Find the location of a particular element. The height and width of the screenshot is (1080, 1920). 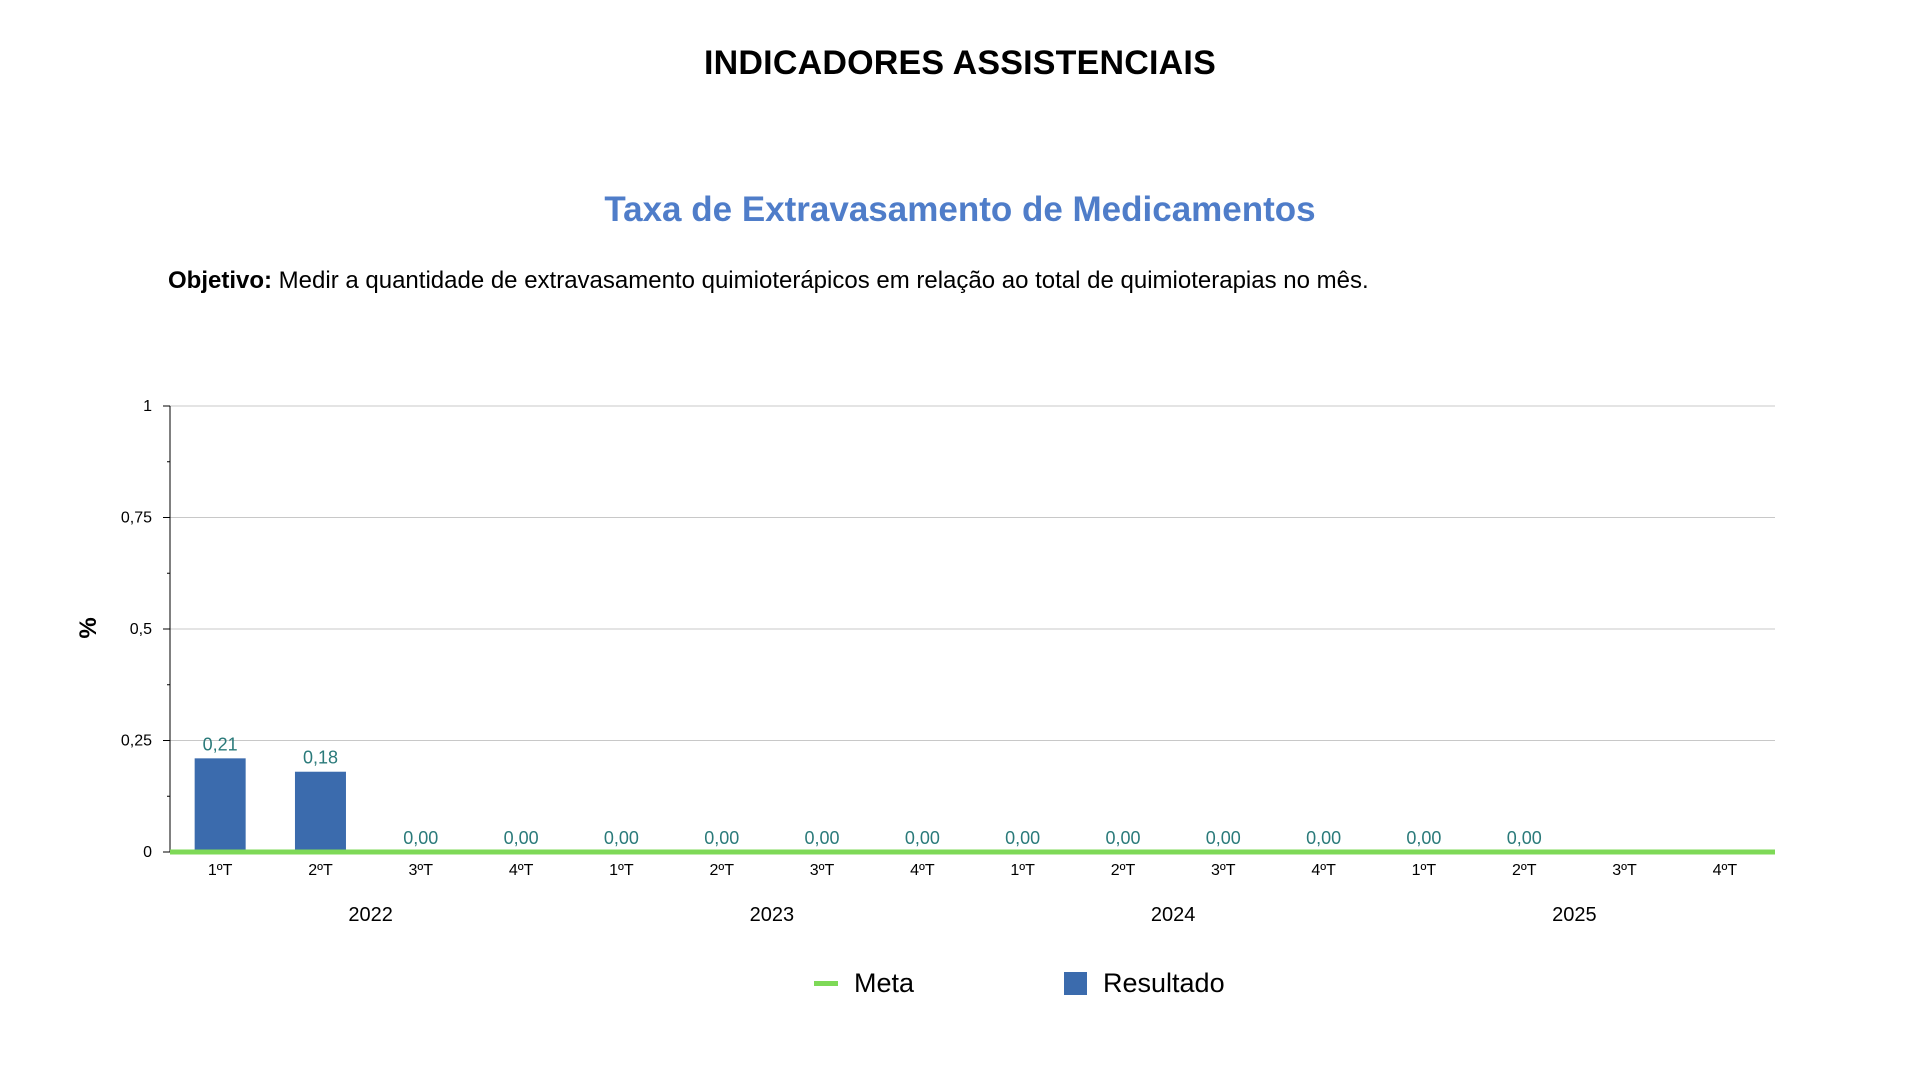

page-header: INDICADORES ASSISTENCIAIS is located at coordinates (960, 63).